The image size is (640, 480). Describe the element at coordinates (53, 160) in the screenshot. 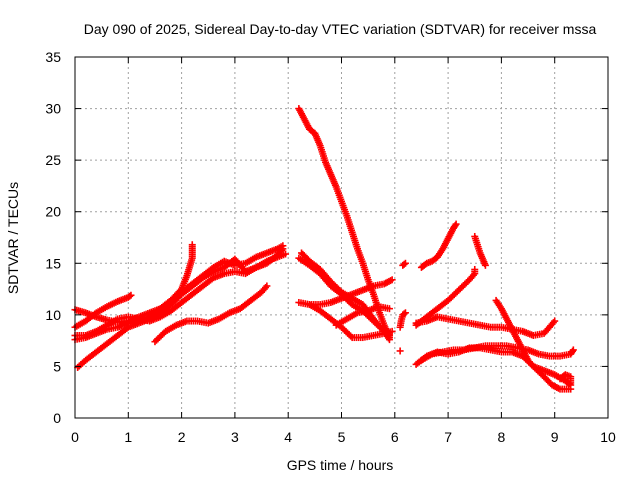

I see `y-tick-label: 25` at that location.